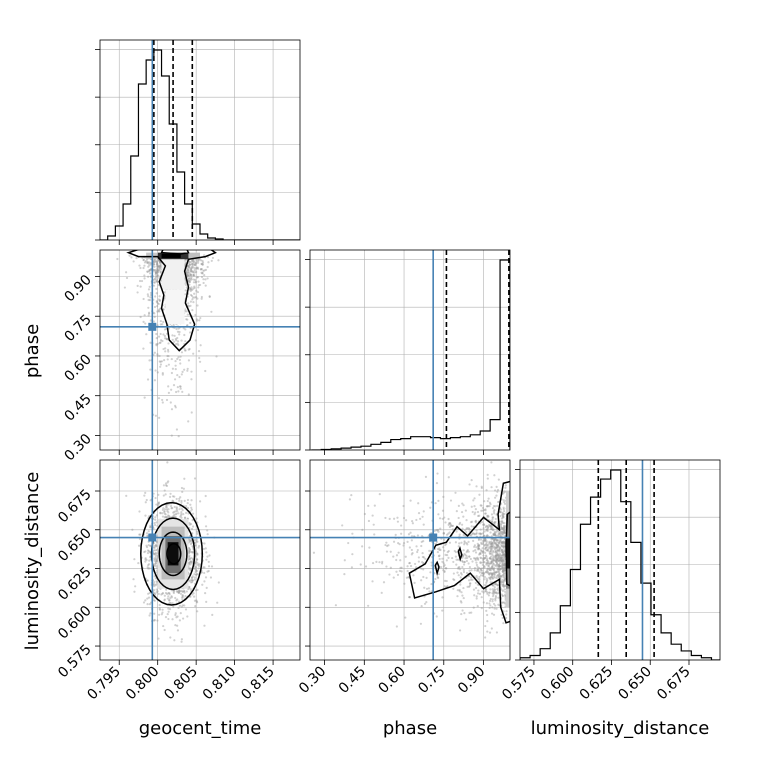 Image resolution: width=760 pixels, height=760 pixels. I want to click on x-tick-label-geocent_time-0: 0.795, so click(104, 684).